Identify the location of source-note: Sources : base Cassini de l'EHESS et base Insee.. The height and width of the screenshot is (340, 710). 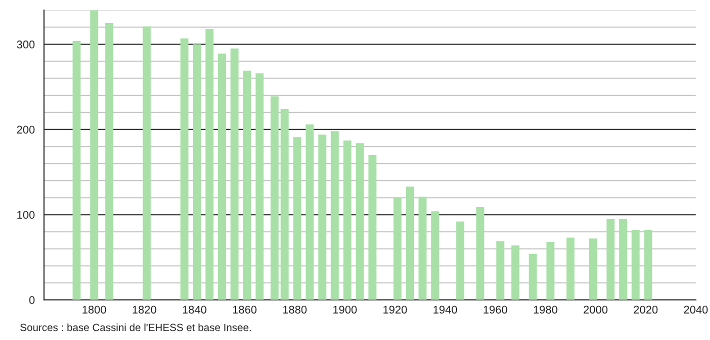
(135, 327).